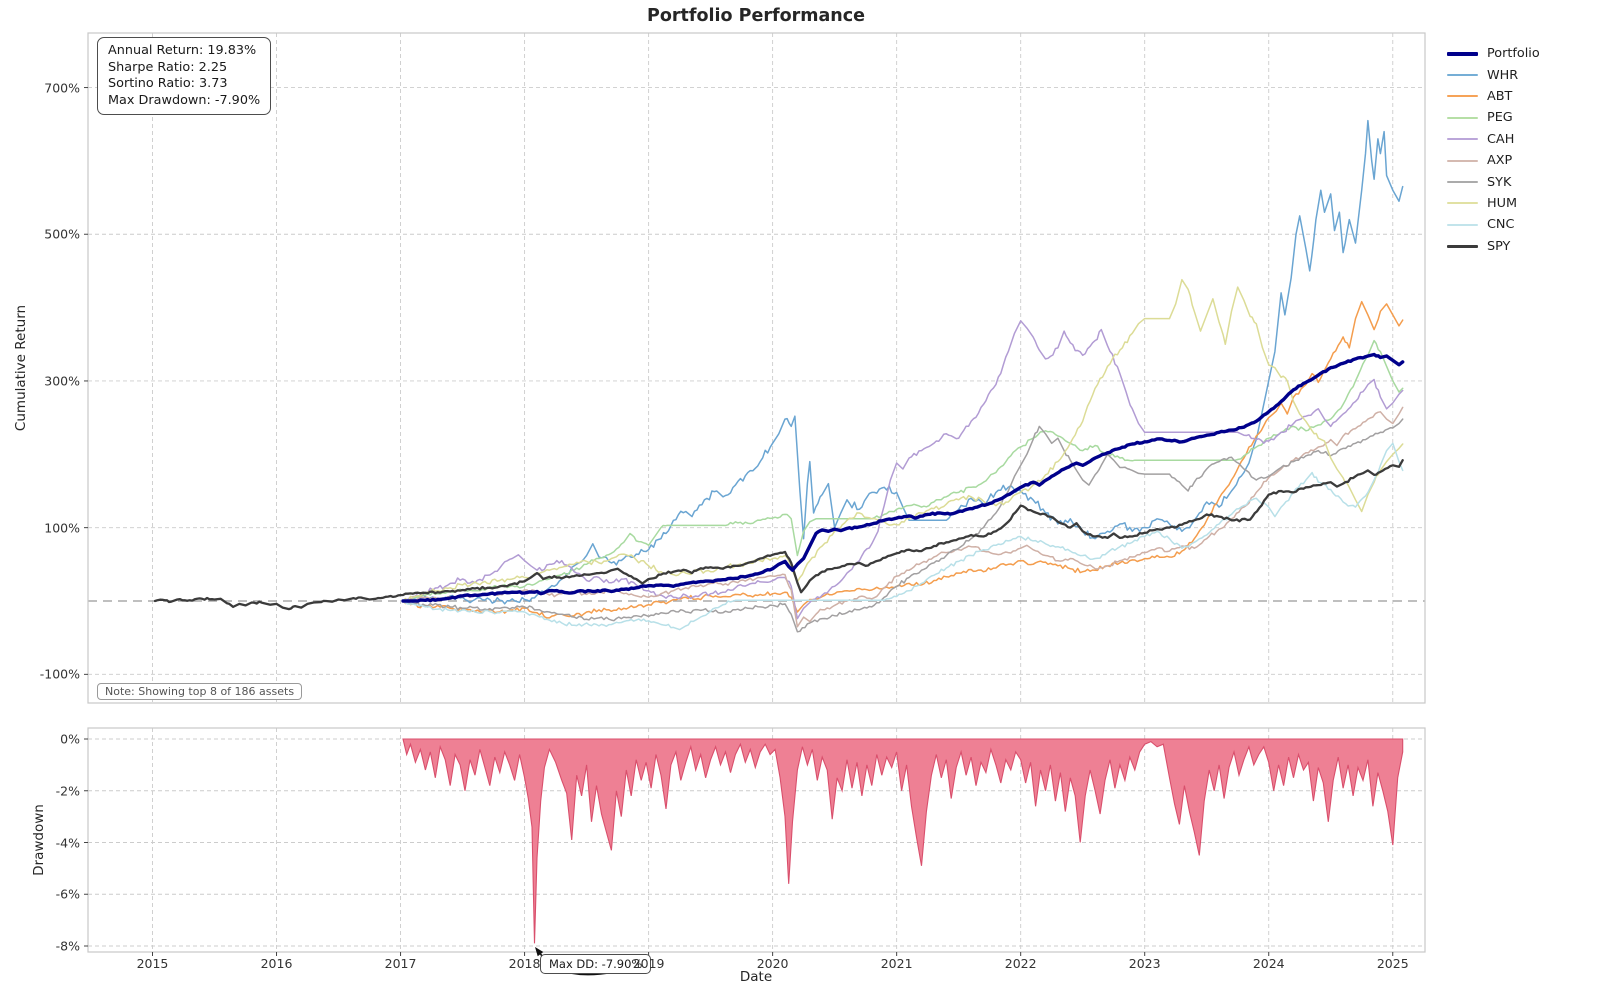 The width and height of the screenshot is (1600, 1006). I want to click on legend-label: WHR, so click(1503, 75).